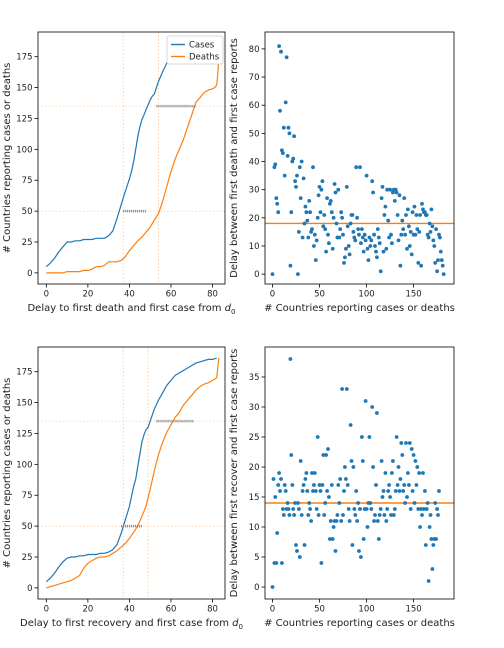  I want to click on y-tick-label: 20, so click(254, 468).